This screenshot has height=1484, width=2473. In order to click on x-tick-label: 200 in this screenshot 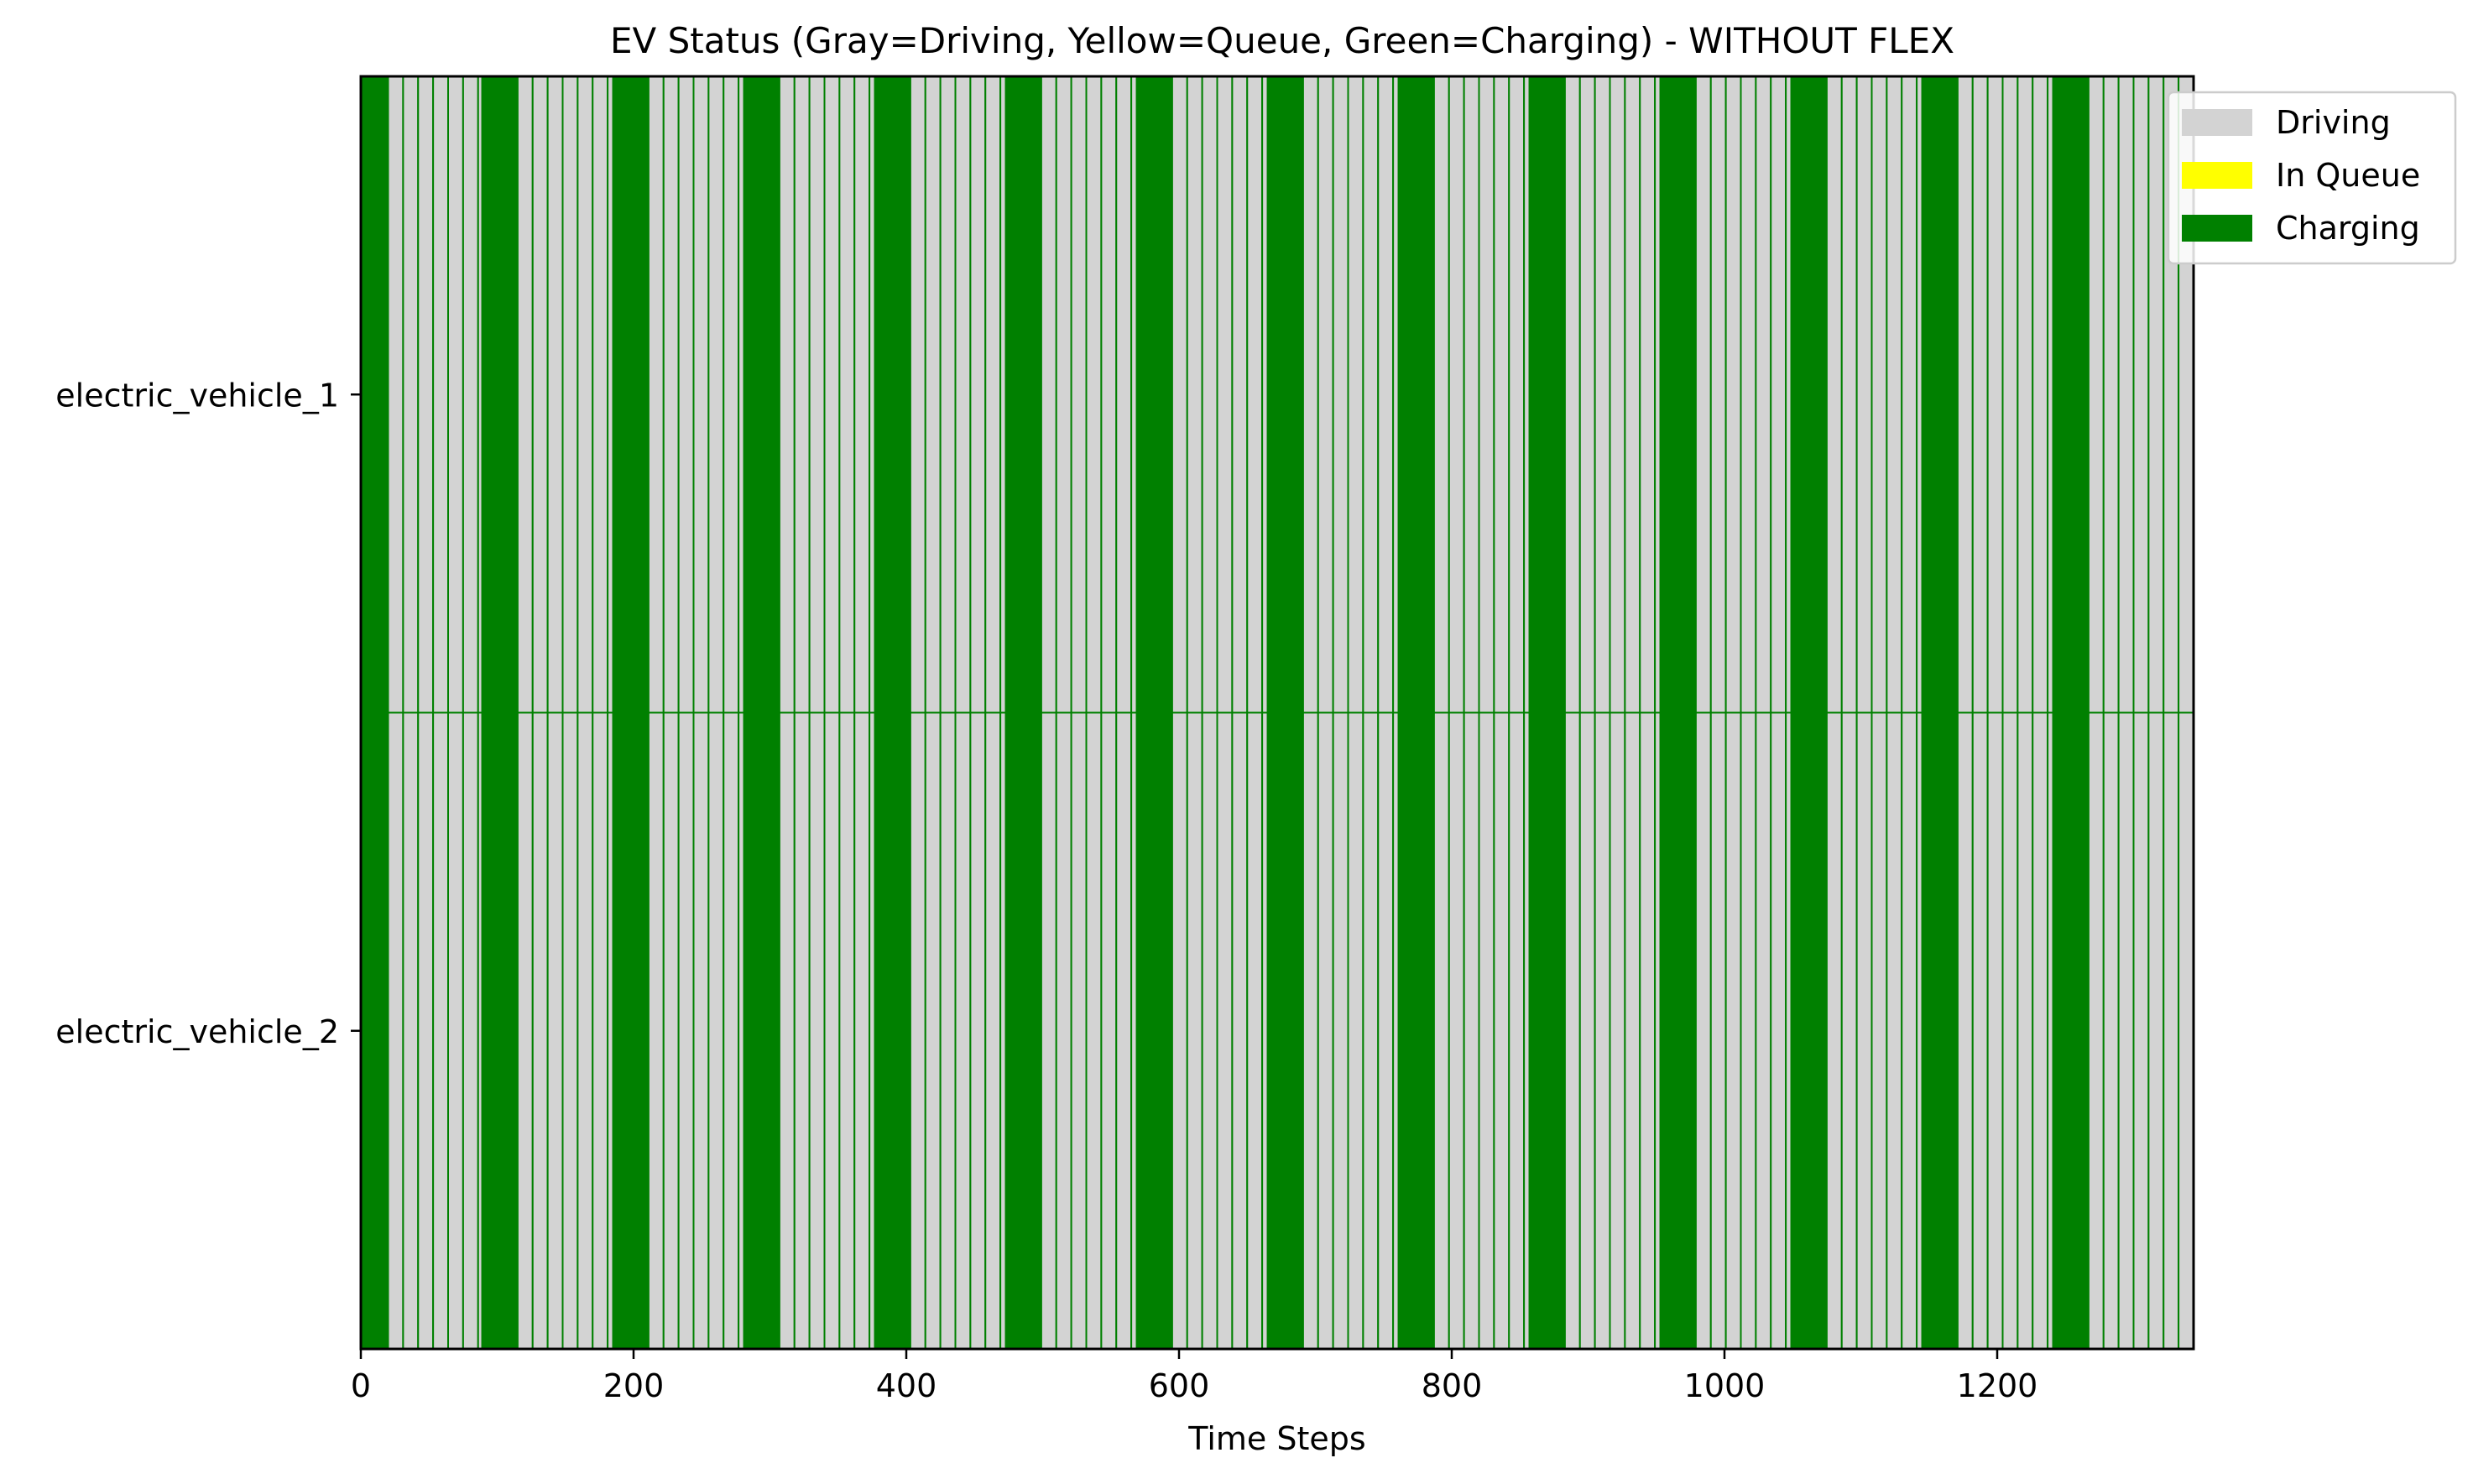, I will do `click(634, 1385)`.